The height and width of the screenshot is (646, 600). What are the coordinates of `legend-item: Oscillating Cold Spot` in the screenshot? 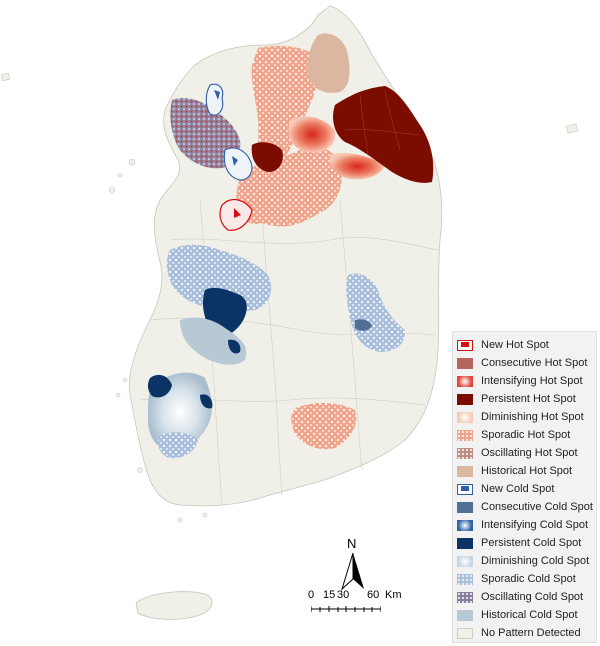 It's located at (526, 597).